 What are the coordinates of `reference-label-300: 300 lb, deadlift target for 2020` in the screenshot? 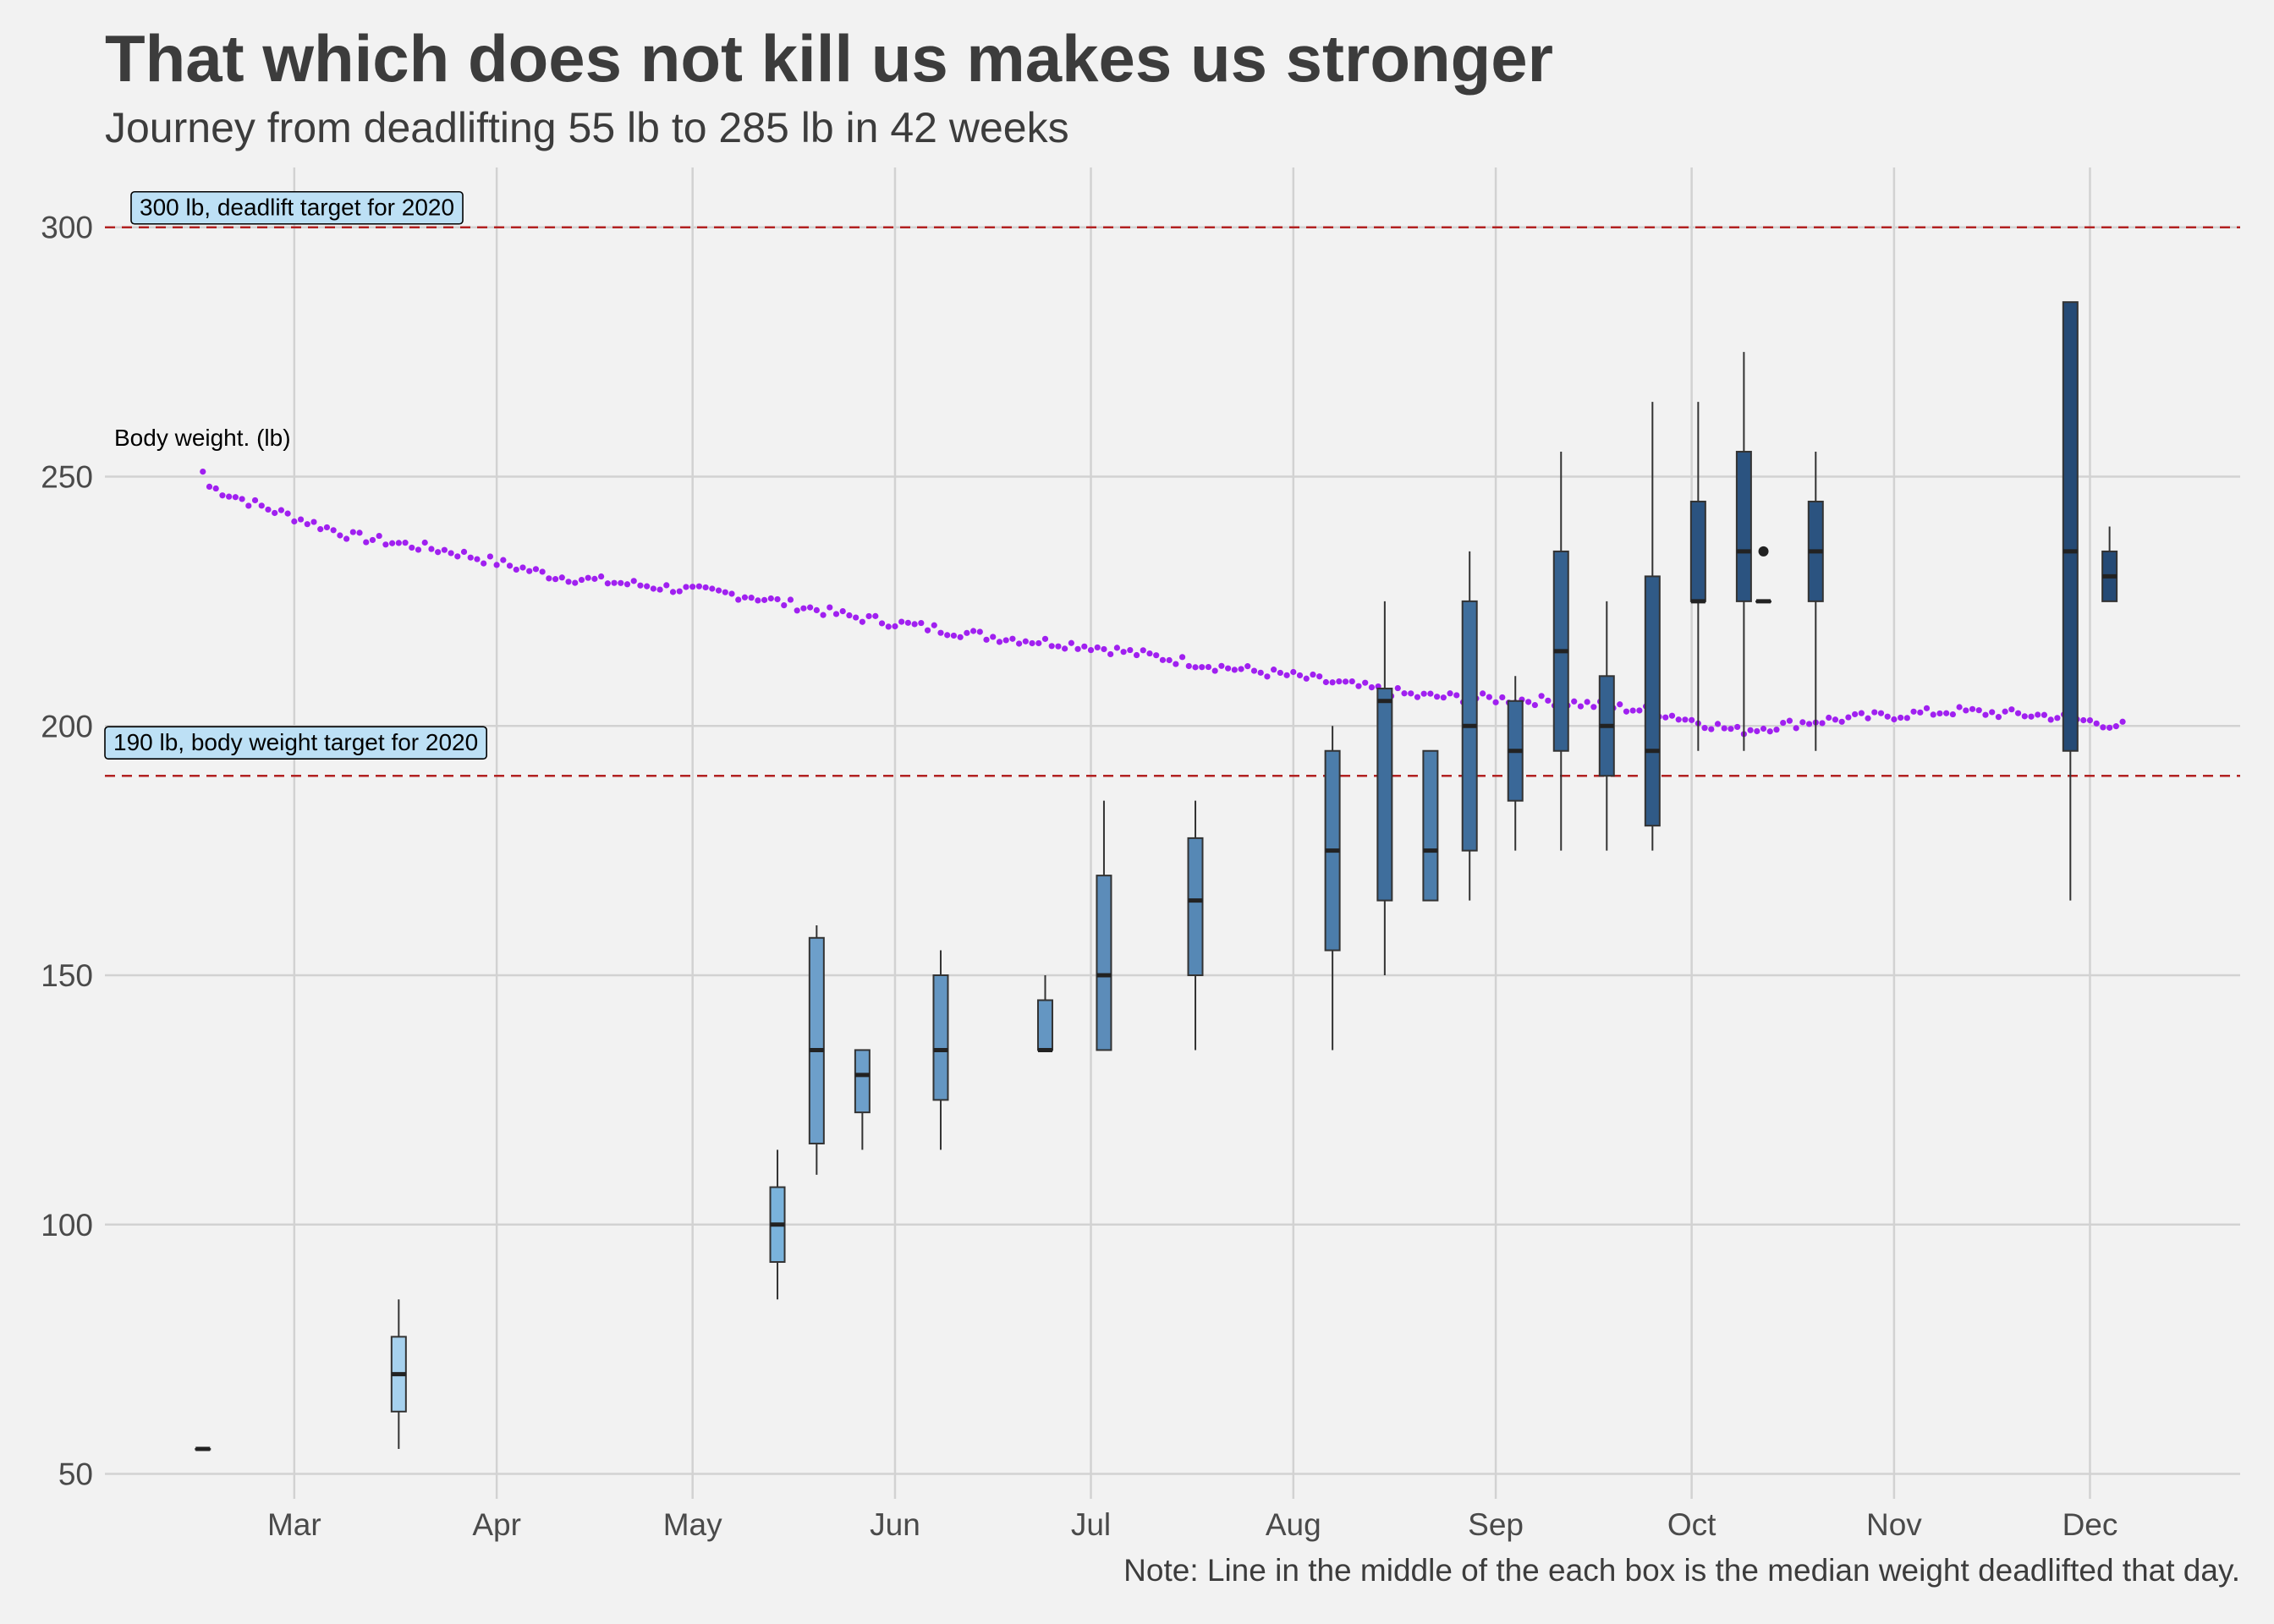 It's located at (297, 208).